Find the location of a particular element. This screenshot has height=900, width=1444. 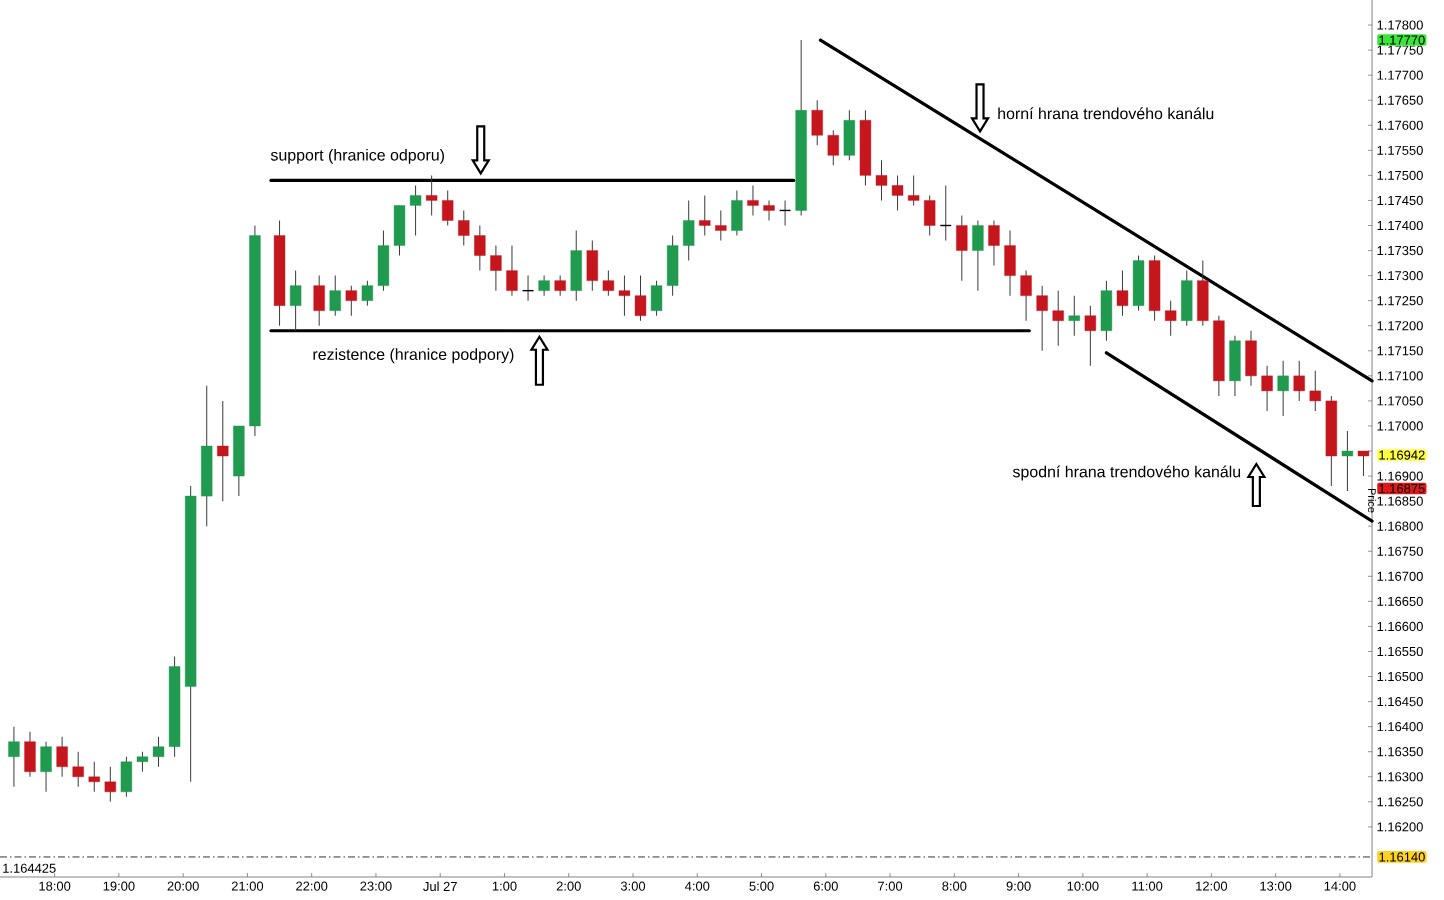

y-axis-title: Price is located at coordinates (1372, 500).